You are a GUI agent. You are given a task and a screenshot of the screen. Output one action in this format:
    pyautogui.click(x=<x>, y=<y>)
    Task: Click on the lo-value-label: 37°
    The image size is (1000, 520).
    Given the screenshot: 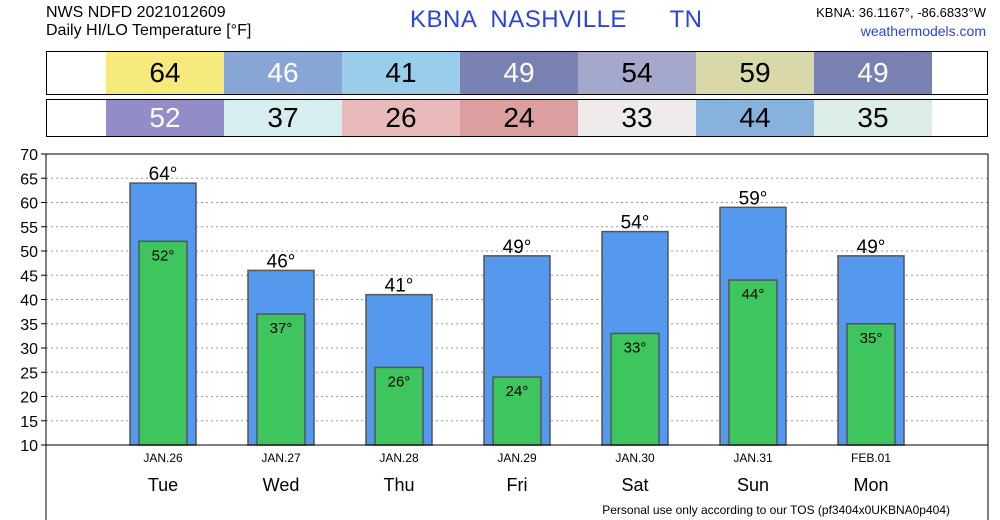 What is the action you would take?
    pyautogui.click(x=281, y=328)
    